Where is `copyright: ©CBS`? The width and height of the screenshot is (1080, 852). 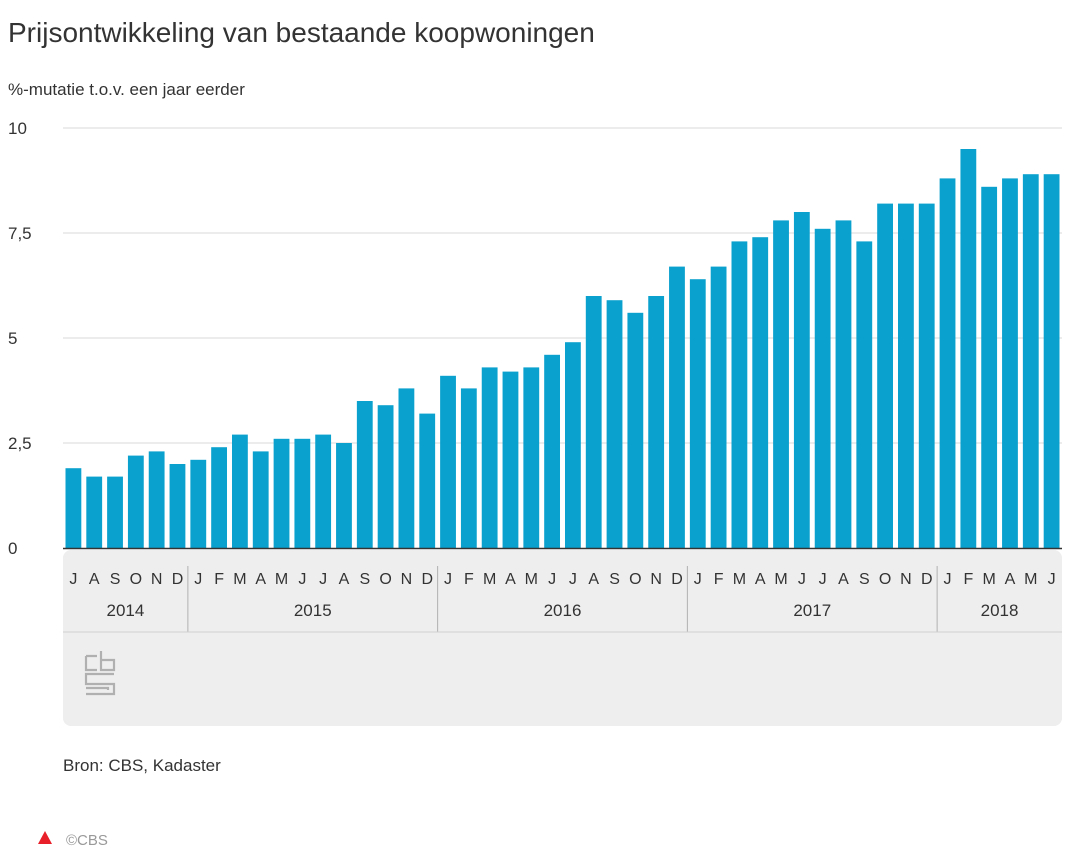 copyright: ©CBS is located at coordinates (87, 840).